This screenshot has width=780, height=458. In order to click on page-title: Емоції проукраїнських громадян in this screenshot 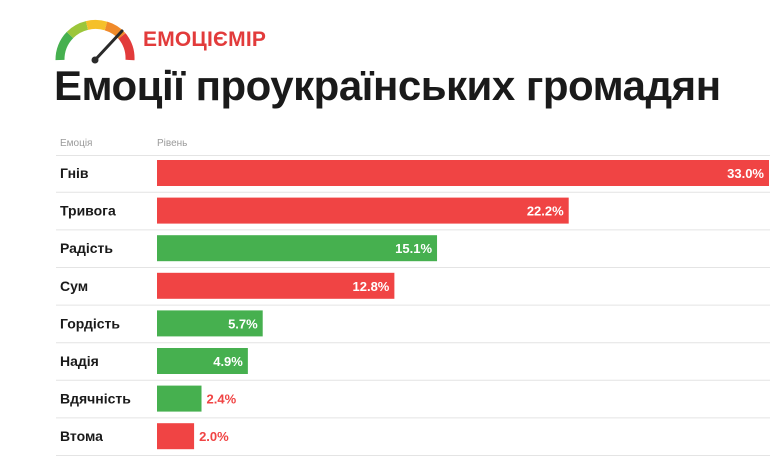, I will do `click(387, 85)`.